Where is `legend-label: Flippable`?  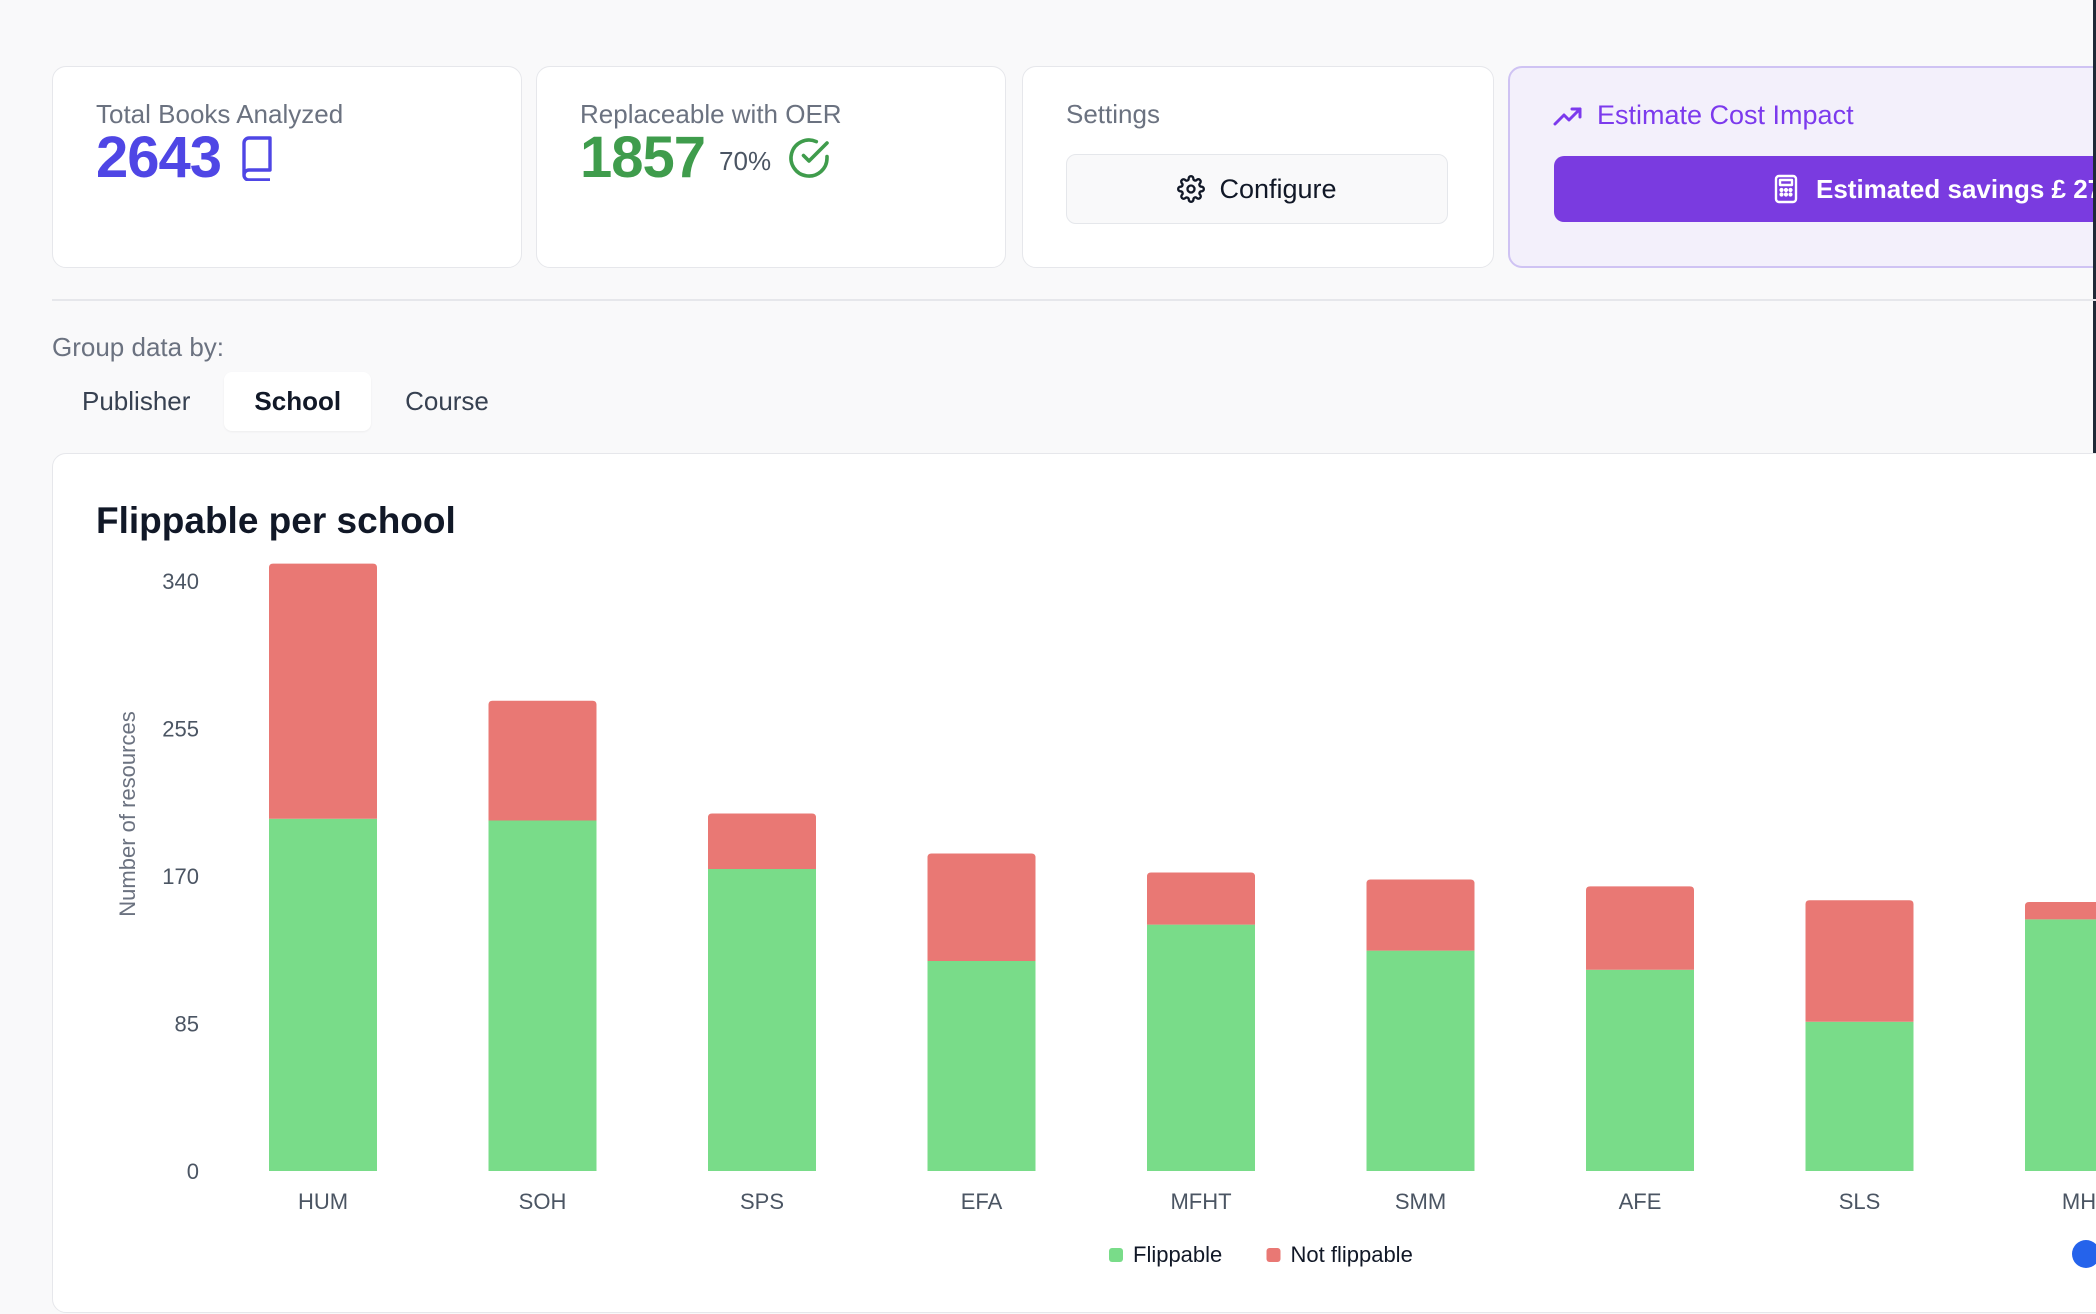 legend-label: Flippable is located at coordinates (1177, 1254).